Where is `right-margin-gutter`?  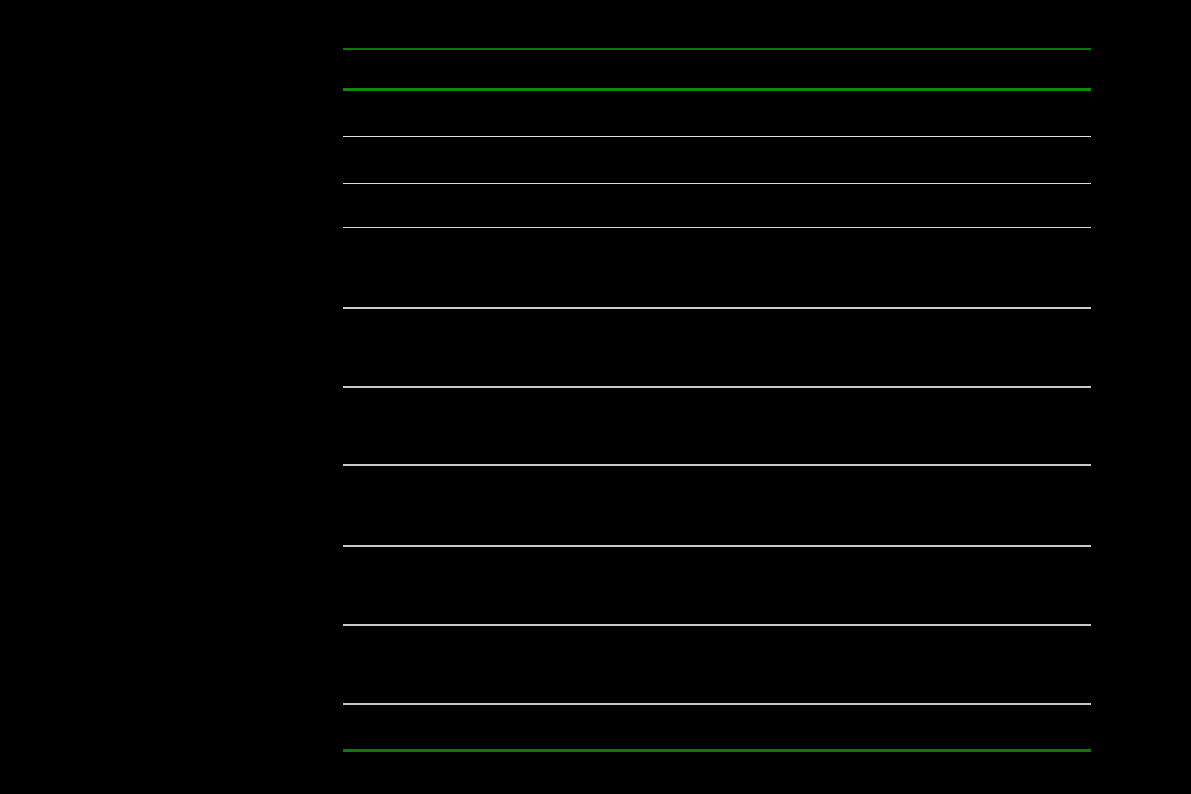
right-margin-gutter is located at coordinates (1141, 397).